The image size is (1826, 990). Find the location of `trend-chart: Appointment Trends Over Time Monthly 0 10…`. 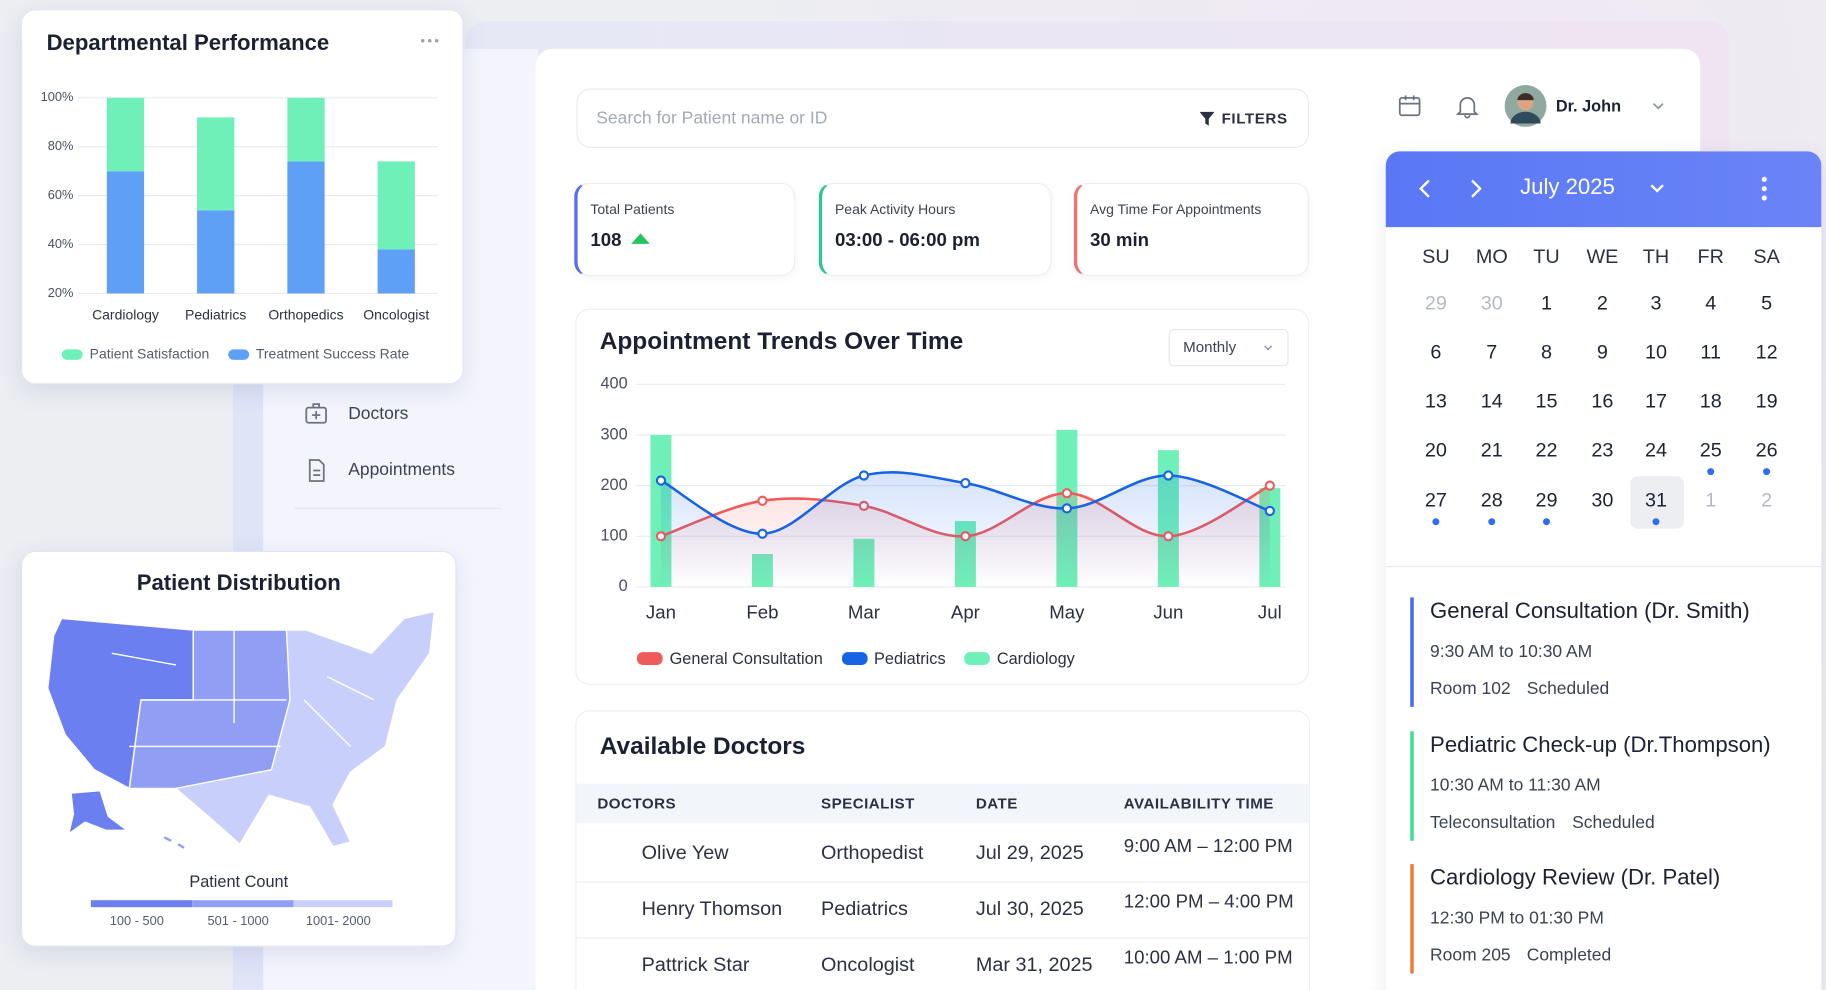

trend-chart: Appointment Trends Over Time Monthly 0 10… is located at coordinates (944, 475).